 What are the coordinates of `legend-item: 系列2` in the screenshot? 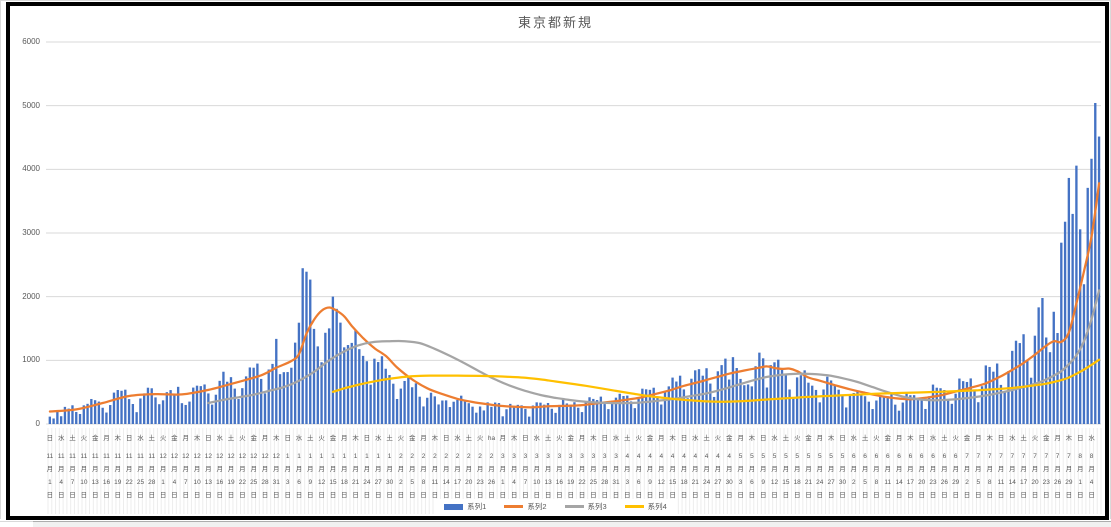 It's located at (525, 506).